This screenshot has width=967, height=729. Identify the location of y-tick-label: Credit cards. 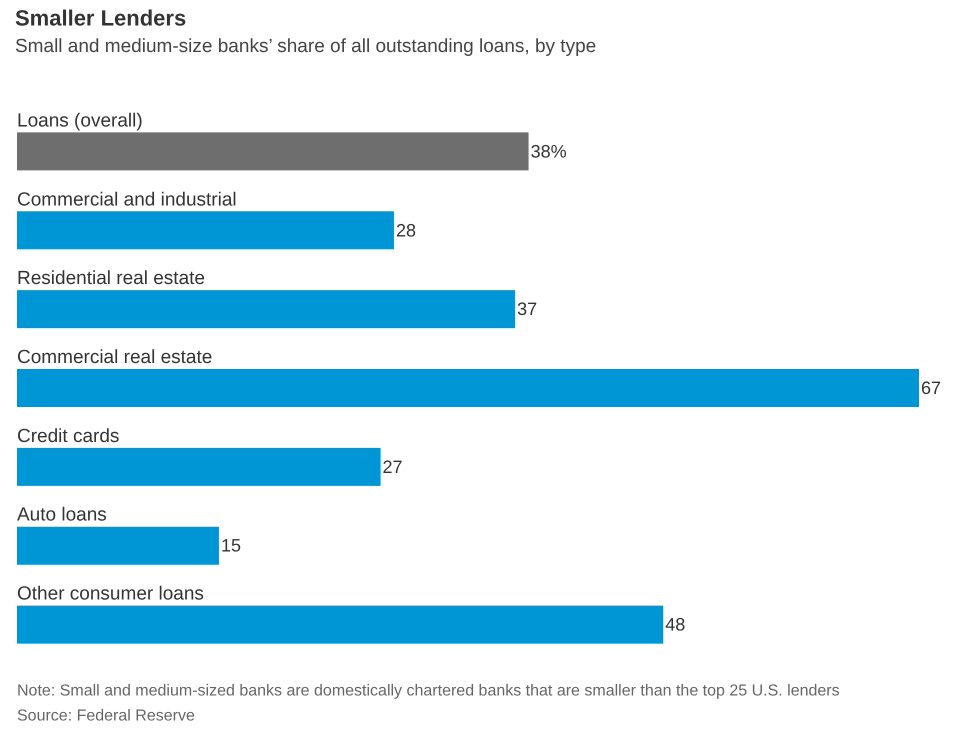
(68, 436).